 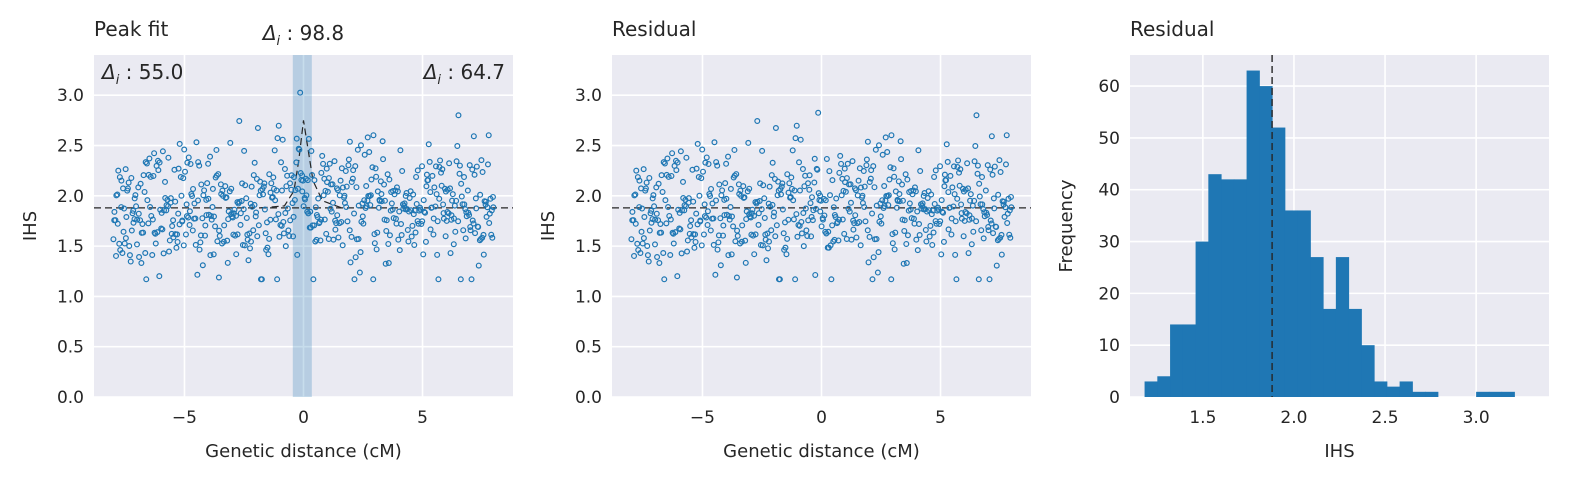 What do you see at coordinates (588, 348) in the screenshot?
I see `y-tick-label: 0.5` at bounding box center [588, 348].